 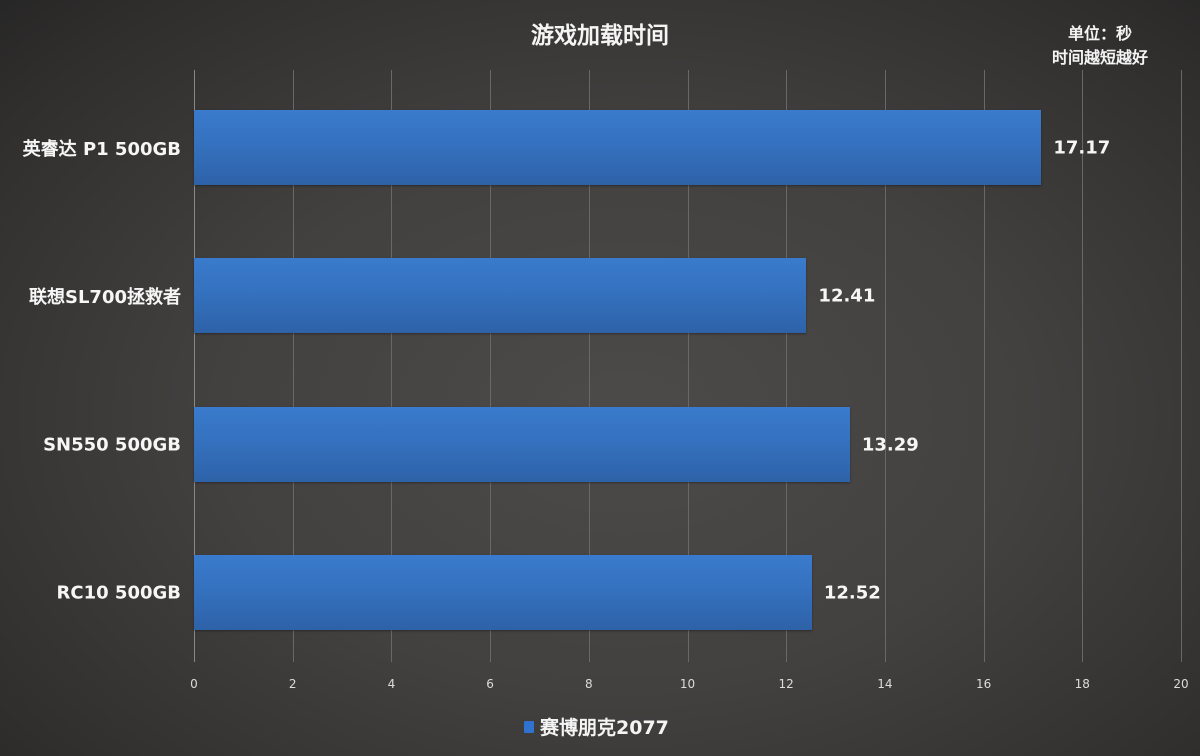 What do you see at coordinates (786, 684) in the screenshot?
I see `x-tick-label: 12` at bounding box center [786, 684].